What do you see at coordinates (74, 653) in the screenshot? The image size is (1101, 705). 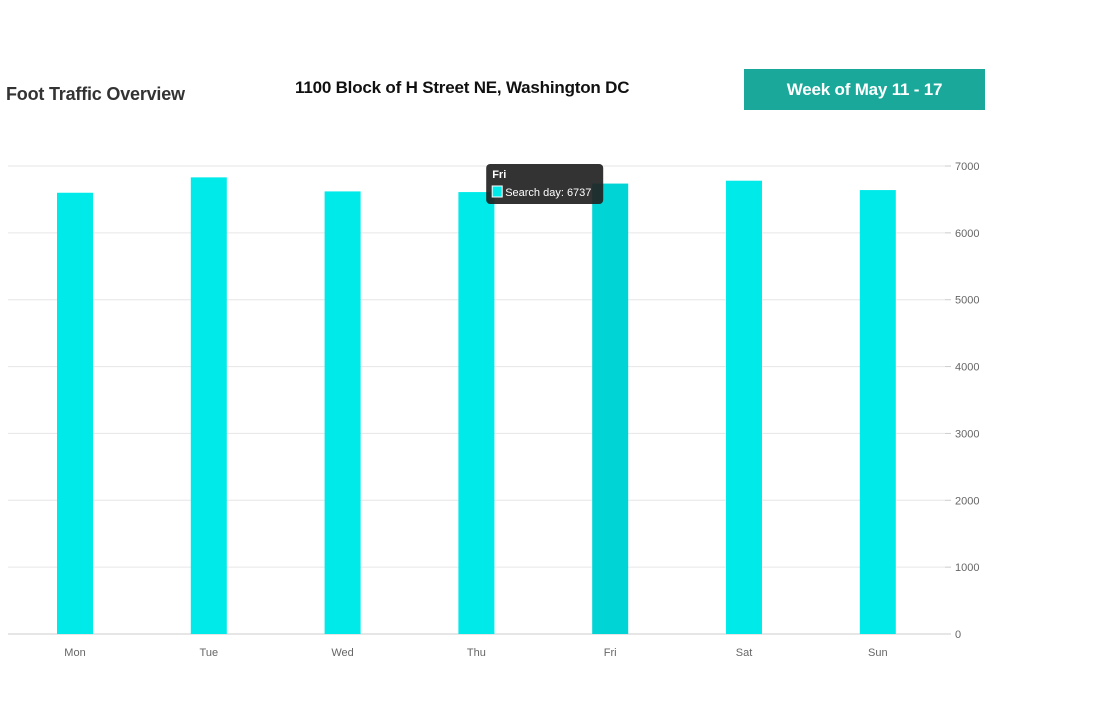 I see `x-category-label: Mon` at bounding box center [74, 653].